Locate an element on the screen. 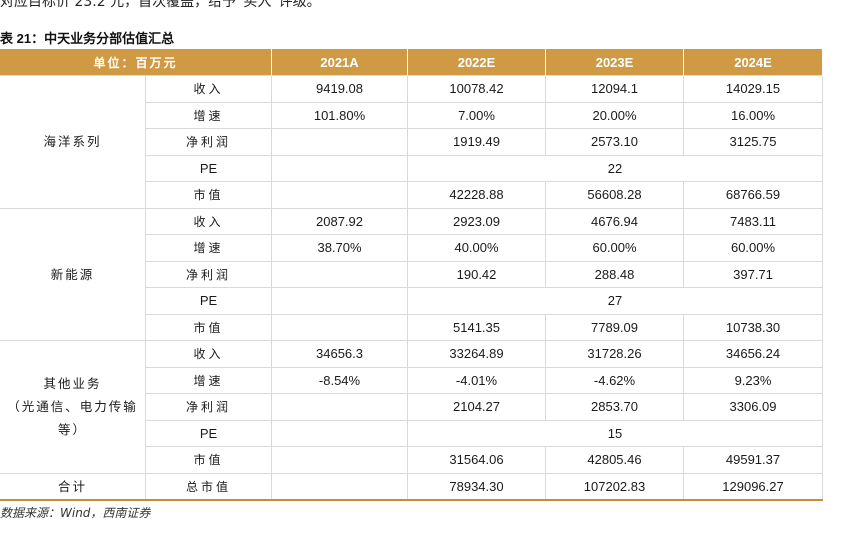 Image resolution: width=842 pixels, height=533 pixels. total-row: 合计 总市值 78934.30 107202.83 129096.27 is located at coordinates (412, 486).